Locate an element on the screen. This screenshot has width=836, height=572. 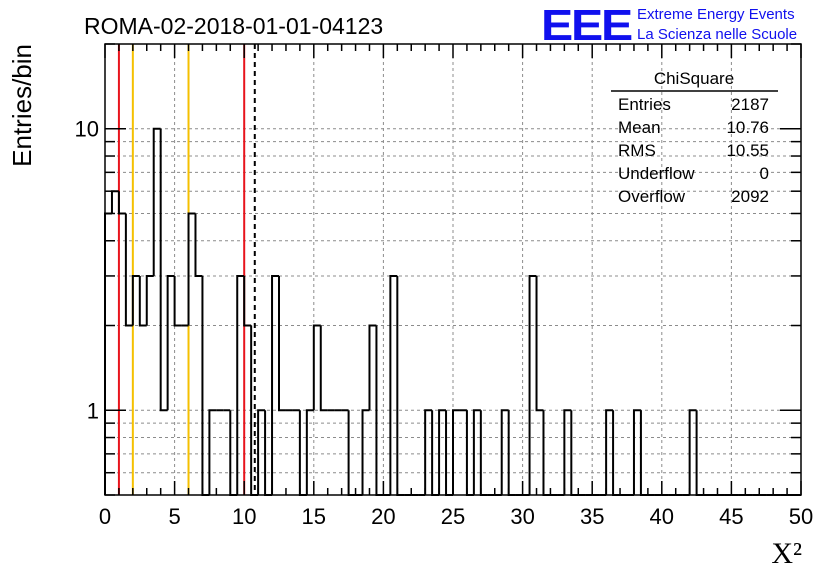
x-tick-label: 45 is located at coordinates (731, 516).